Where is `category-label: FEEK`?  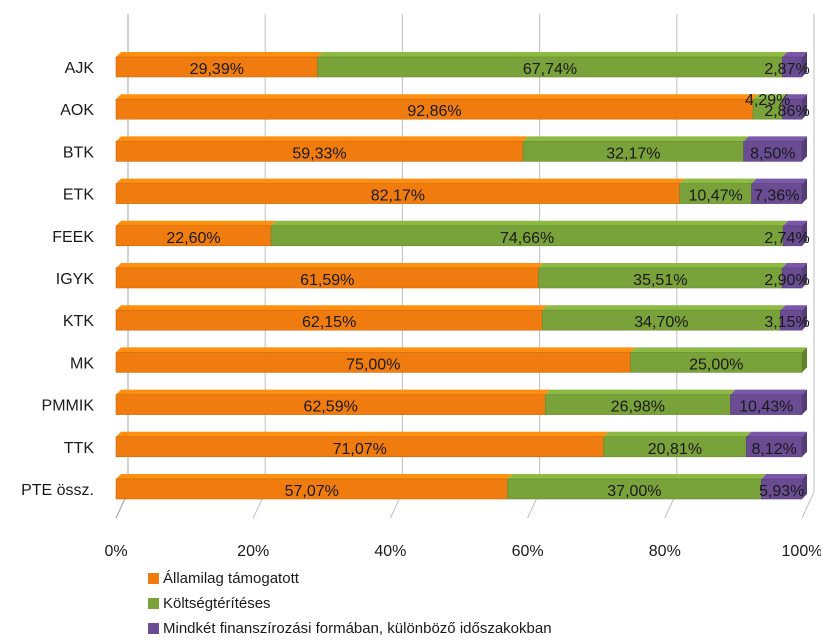
category-label: FEEK is located at coordinates (73, 237).